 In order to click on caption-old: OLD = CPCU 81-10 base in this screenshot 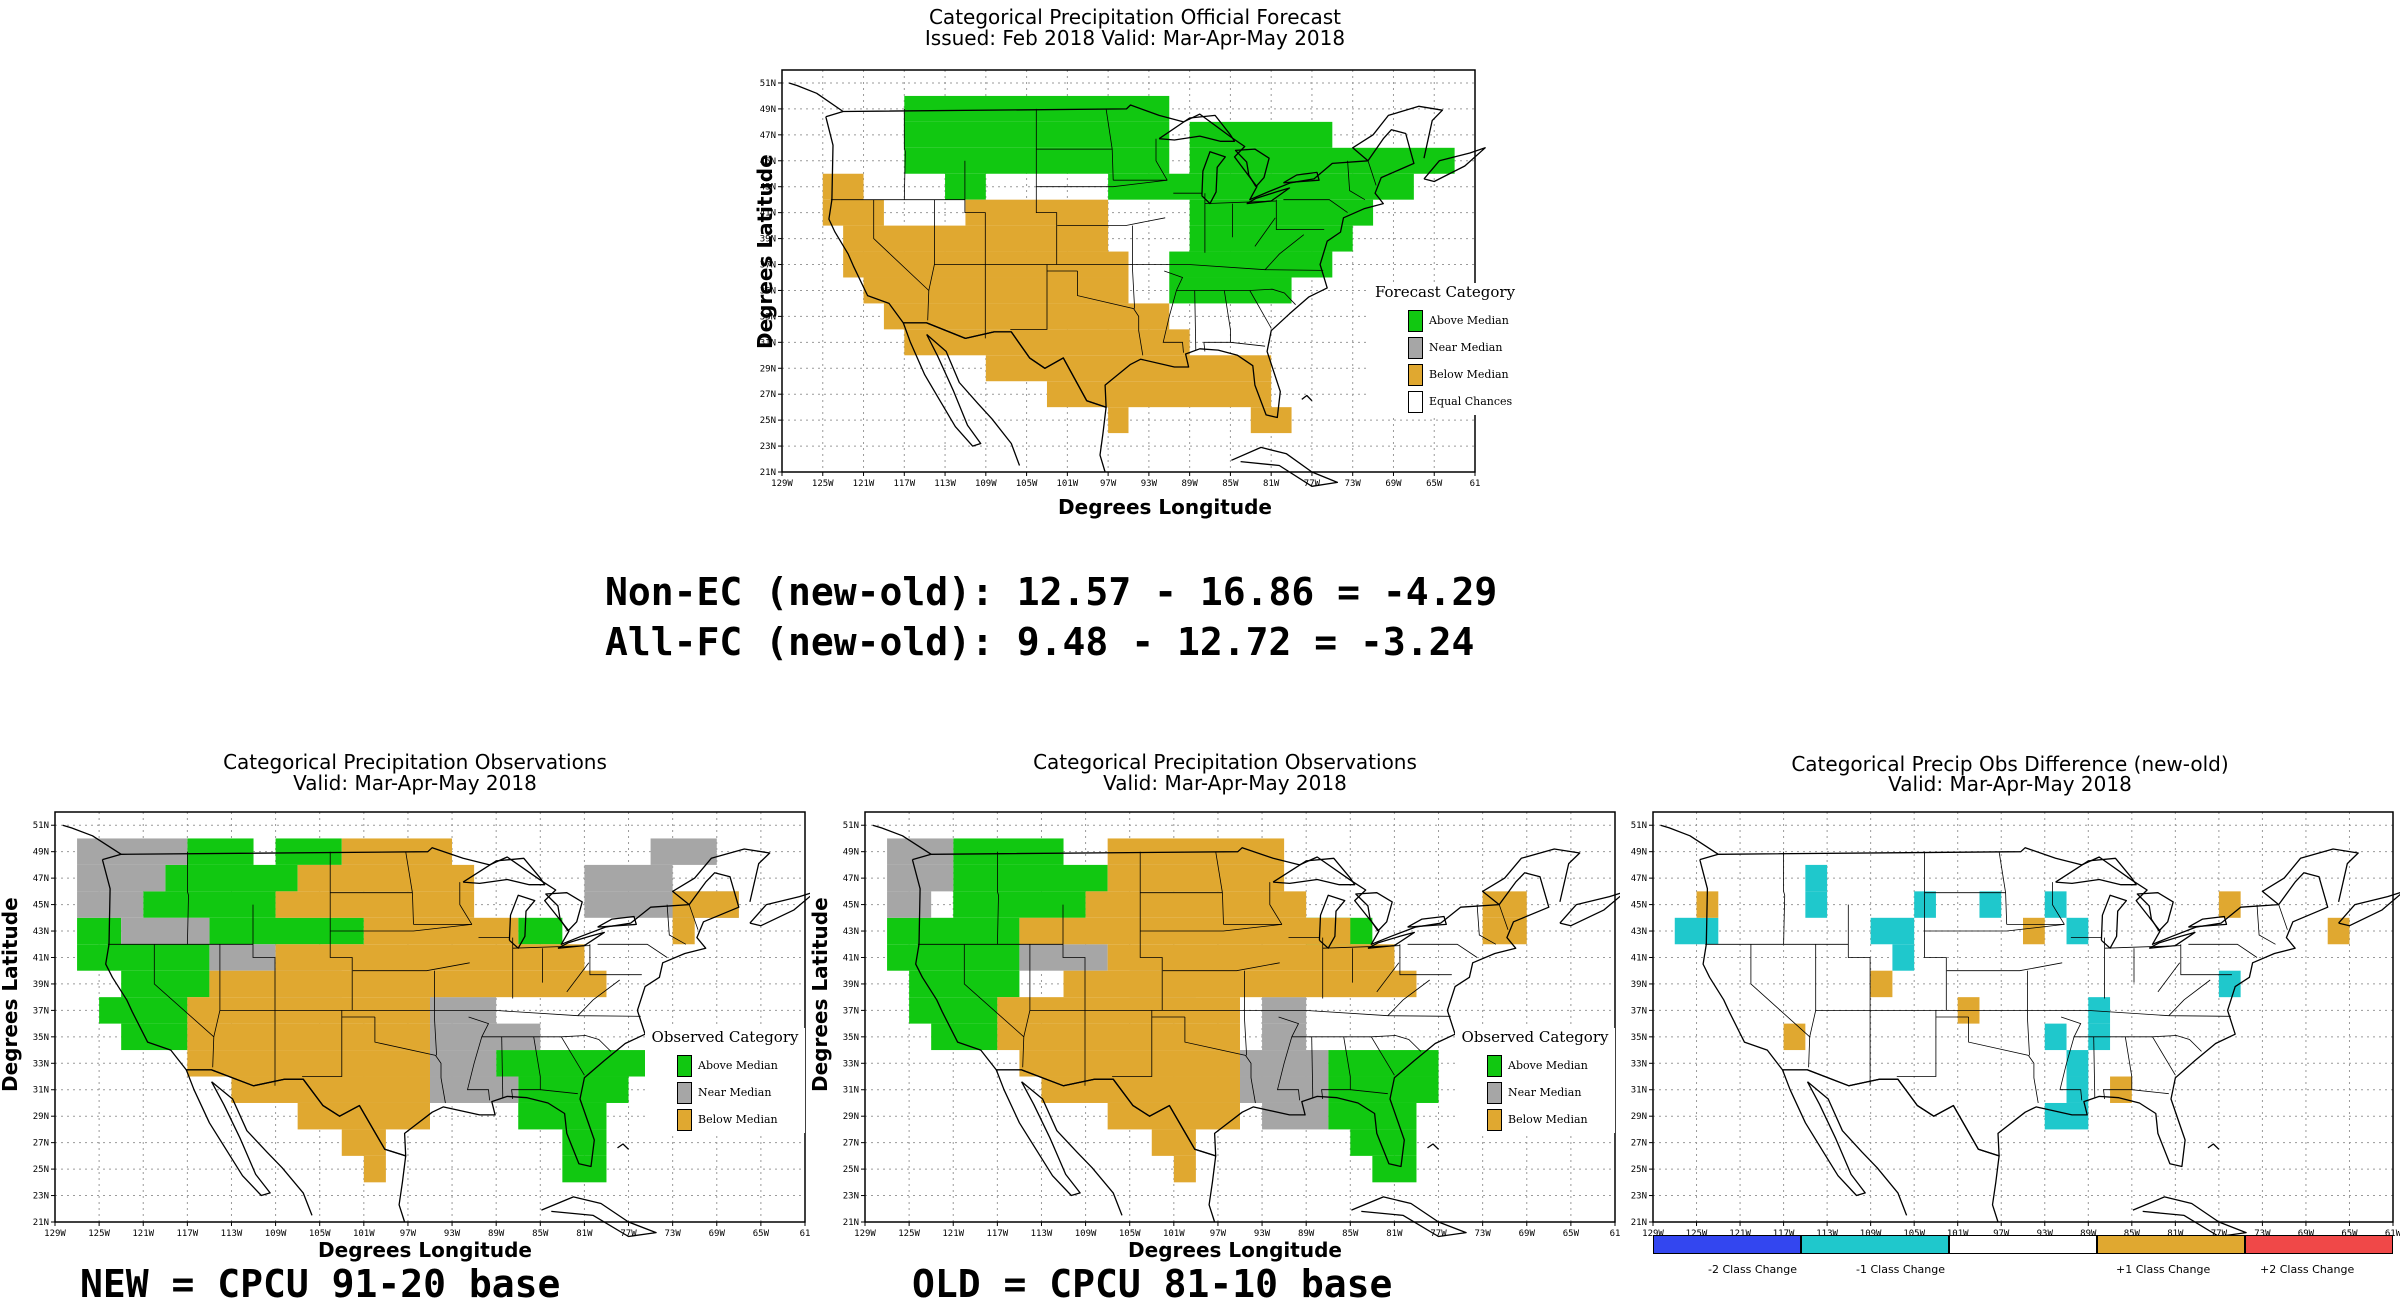, I will do `click(1152, 1284)`.